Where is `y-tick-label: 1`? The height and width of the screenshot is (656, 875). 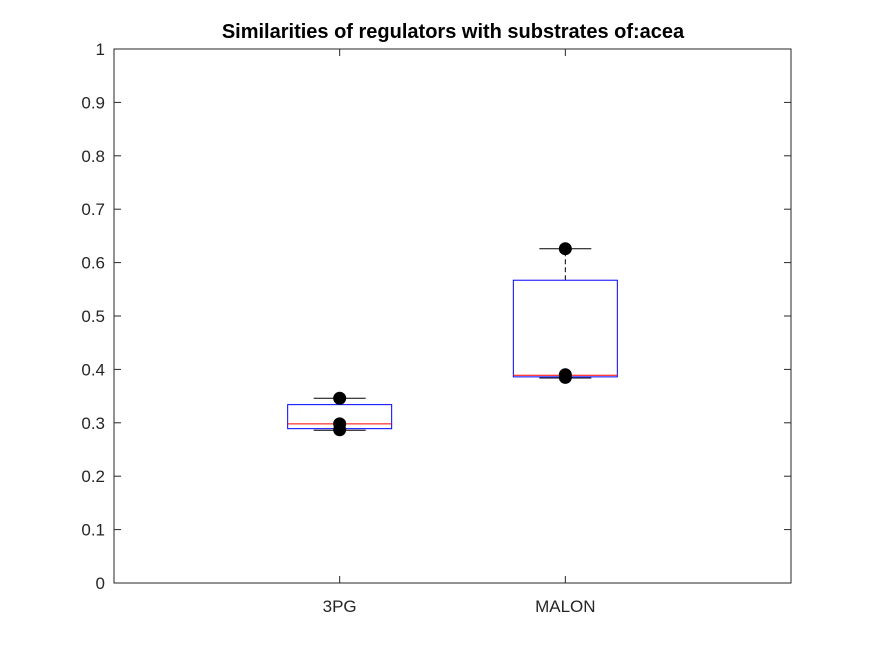 y-tick-label: 1 is located at coordinates (100, 49).